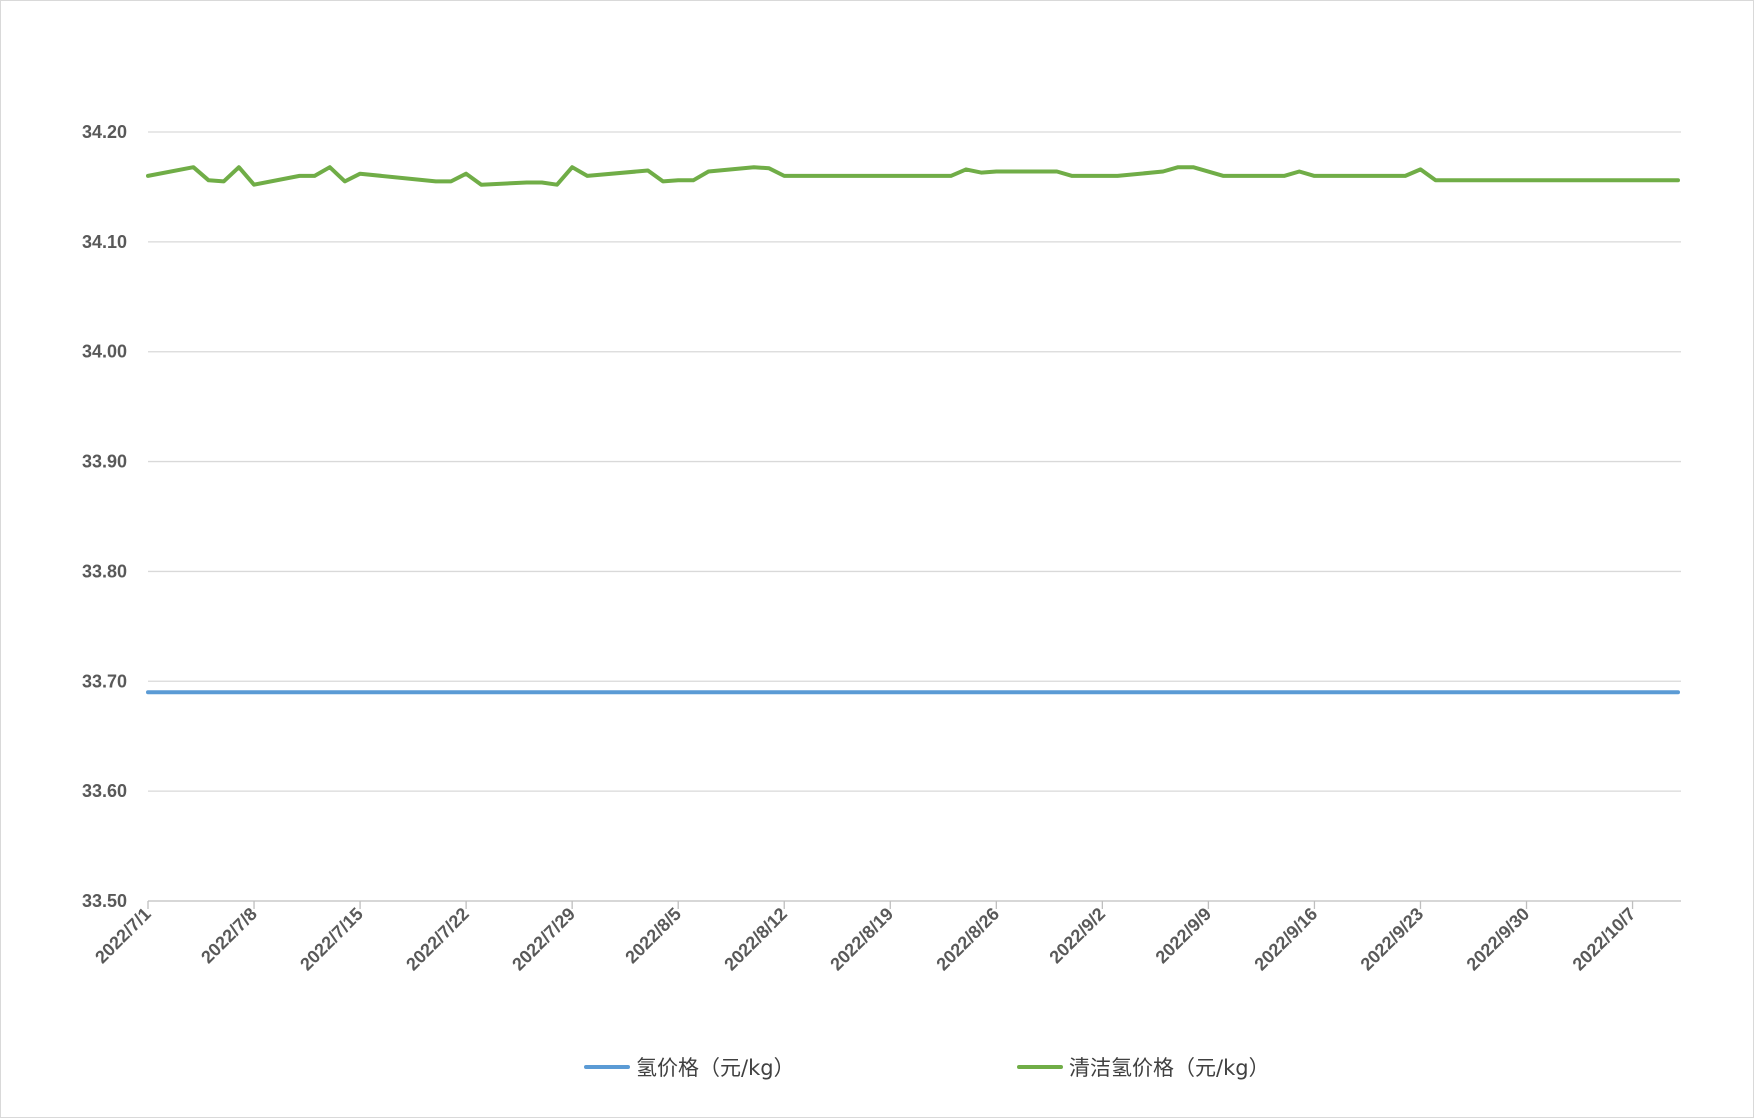 The height and width of the screenshot is (1118, 1754). I want to click on x-tick-label: 2022/7/8, so click(229, 936).